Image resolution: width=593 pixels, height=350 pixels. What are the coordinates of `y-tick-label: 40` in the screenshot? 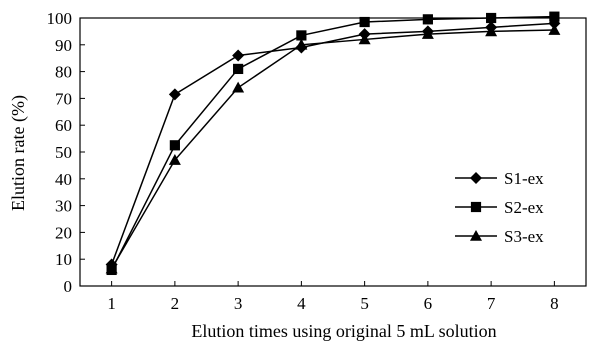 It's located at (63, 179).